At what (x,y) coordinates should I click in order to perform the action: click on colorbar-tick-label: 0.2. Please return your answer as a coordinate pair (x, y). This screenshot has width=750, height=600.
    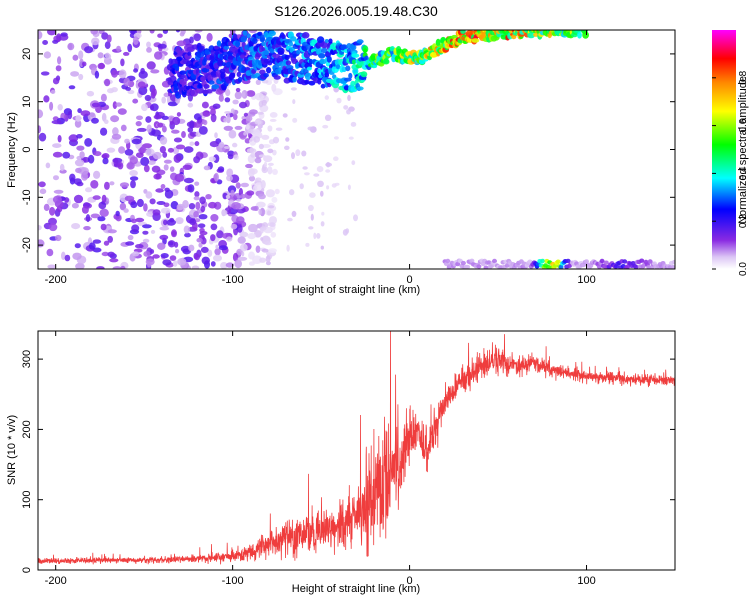
    Looking at the image, I should click on (743, 221).